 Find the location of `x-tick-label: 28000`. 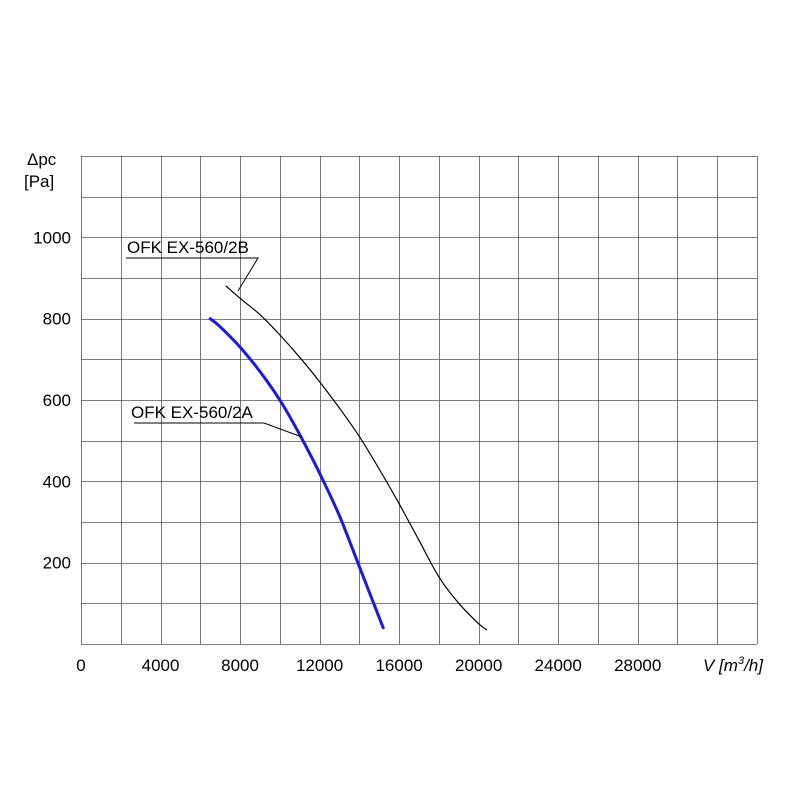

x-tick-label: 28000 is located at coordinates (637, 665).